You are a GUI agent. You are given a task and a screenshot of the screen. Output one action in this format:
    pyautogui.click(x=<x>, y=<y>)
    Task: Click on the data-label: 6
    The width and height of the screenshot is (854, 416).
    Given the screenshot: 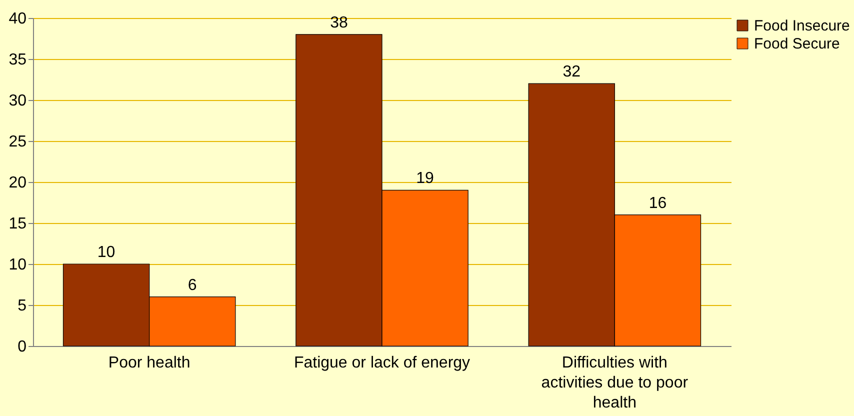 What is the action you would take?
    pyautogui.click(x=192, y=285)
    